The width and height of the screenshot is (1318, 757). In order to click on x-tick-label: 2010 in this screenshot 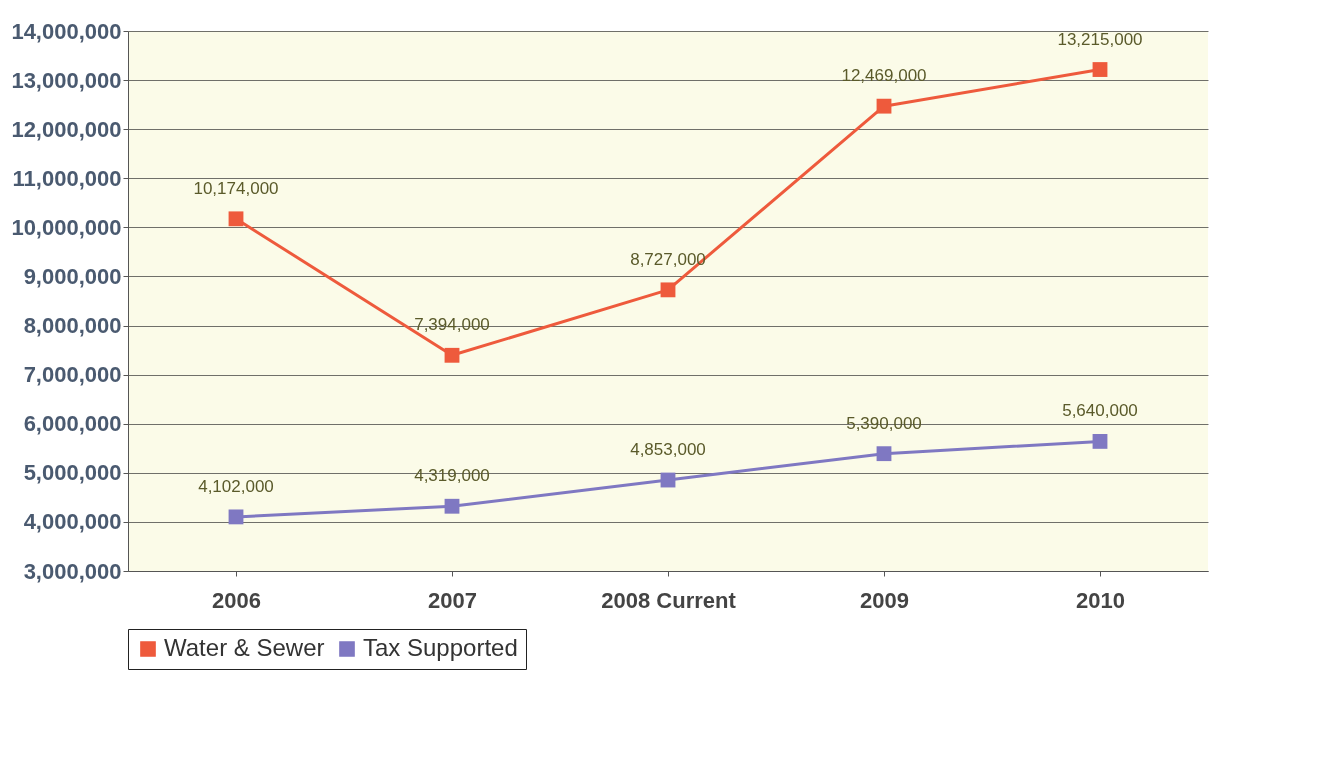, I will do `click(1100, 600)`.